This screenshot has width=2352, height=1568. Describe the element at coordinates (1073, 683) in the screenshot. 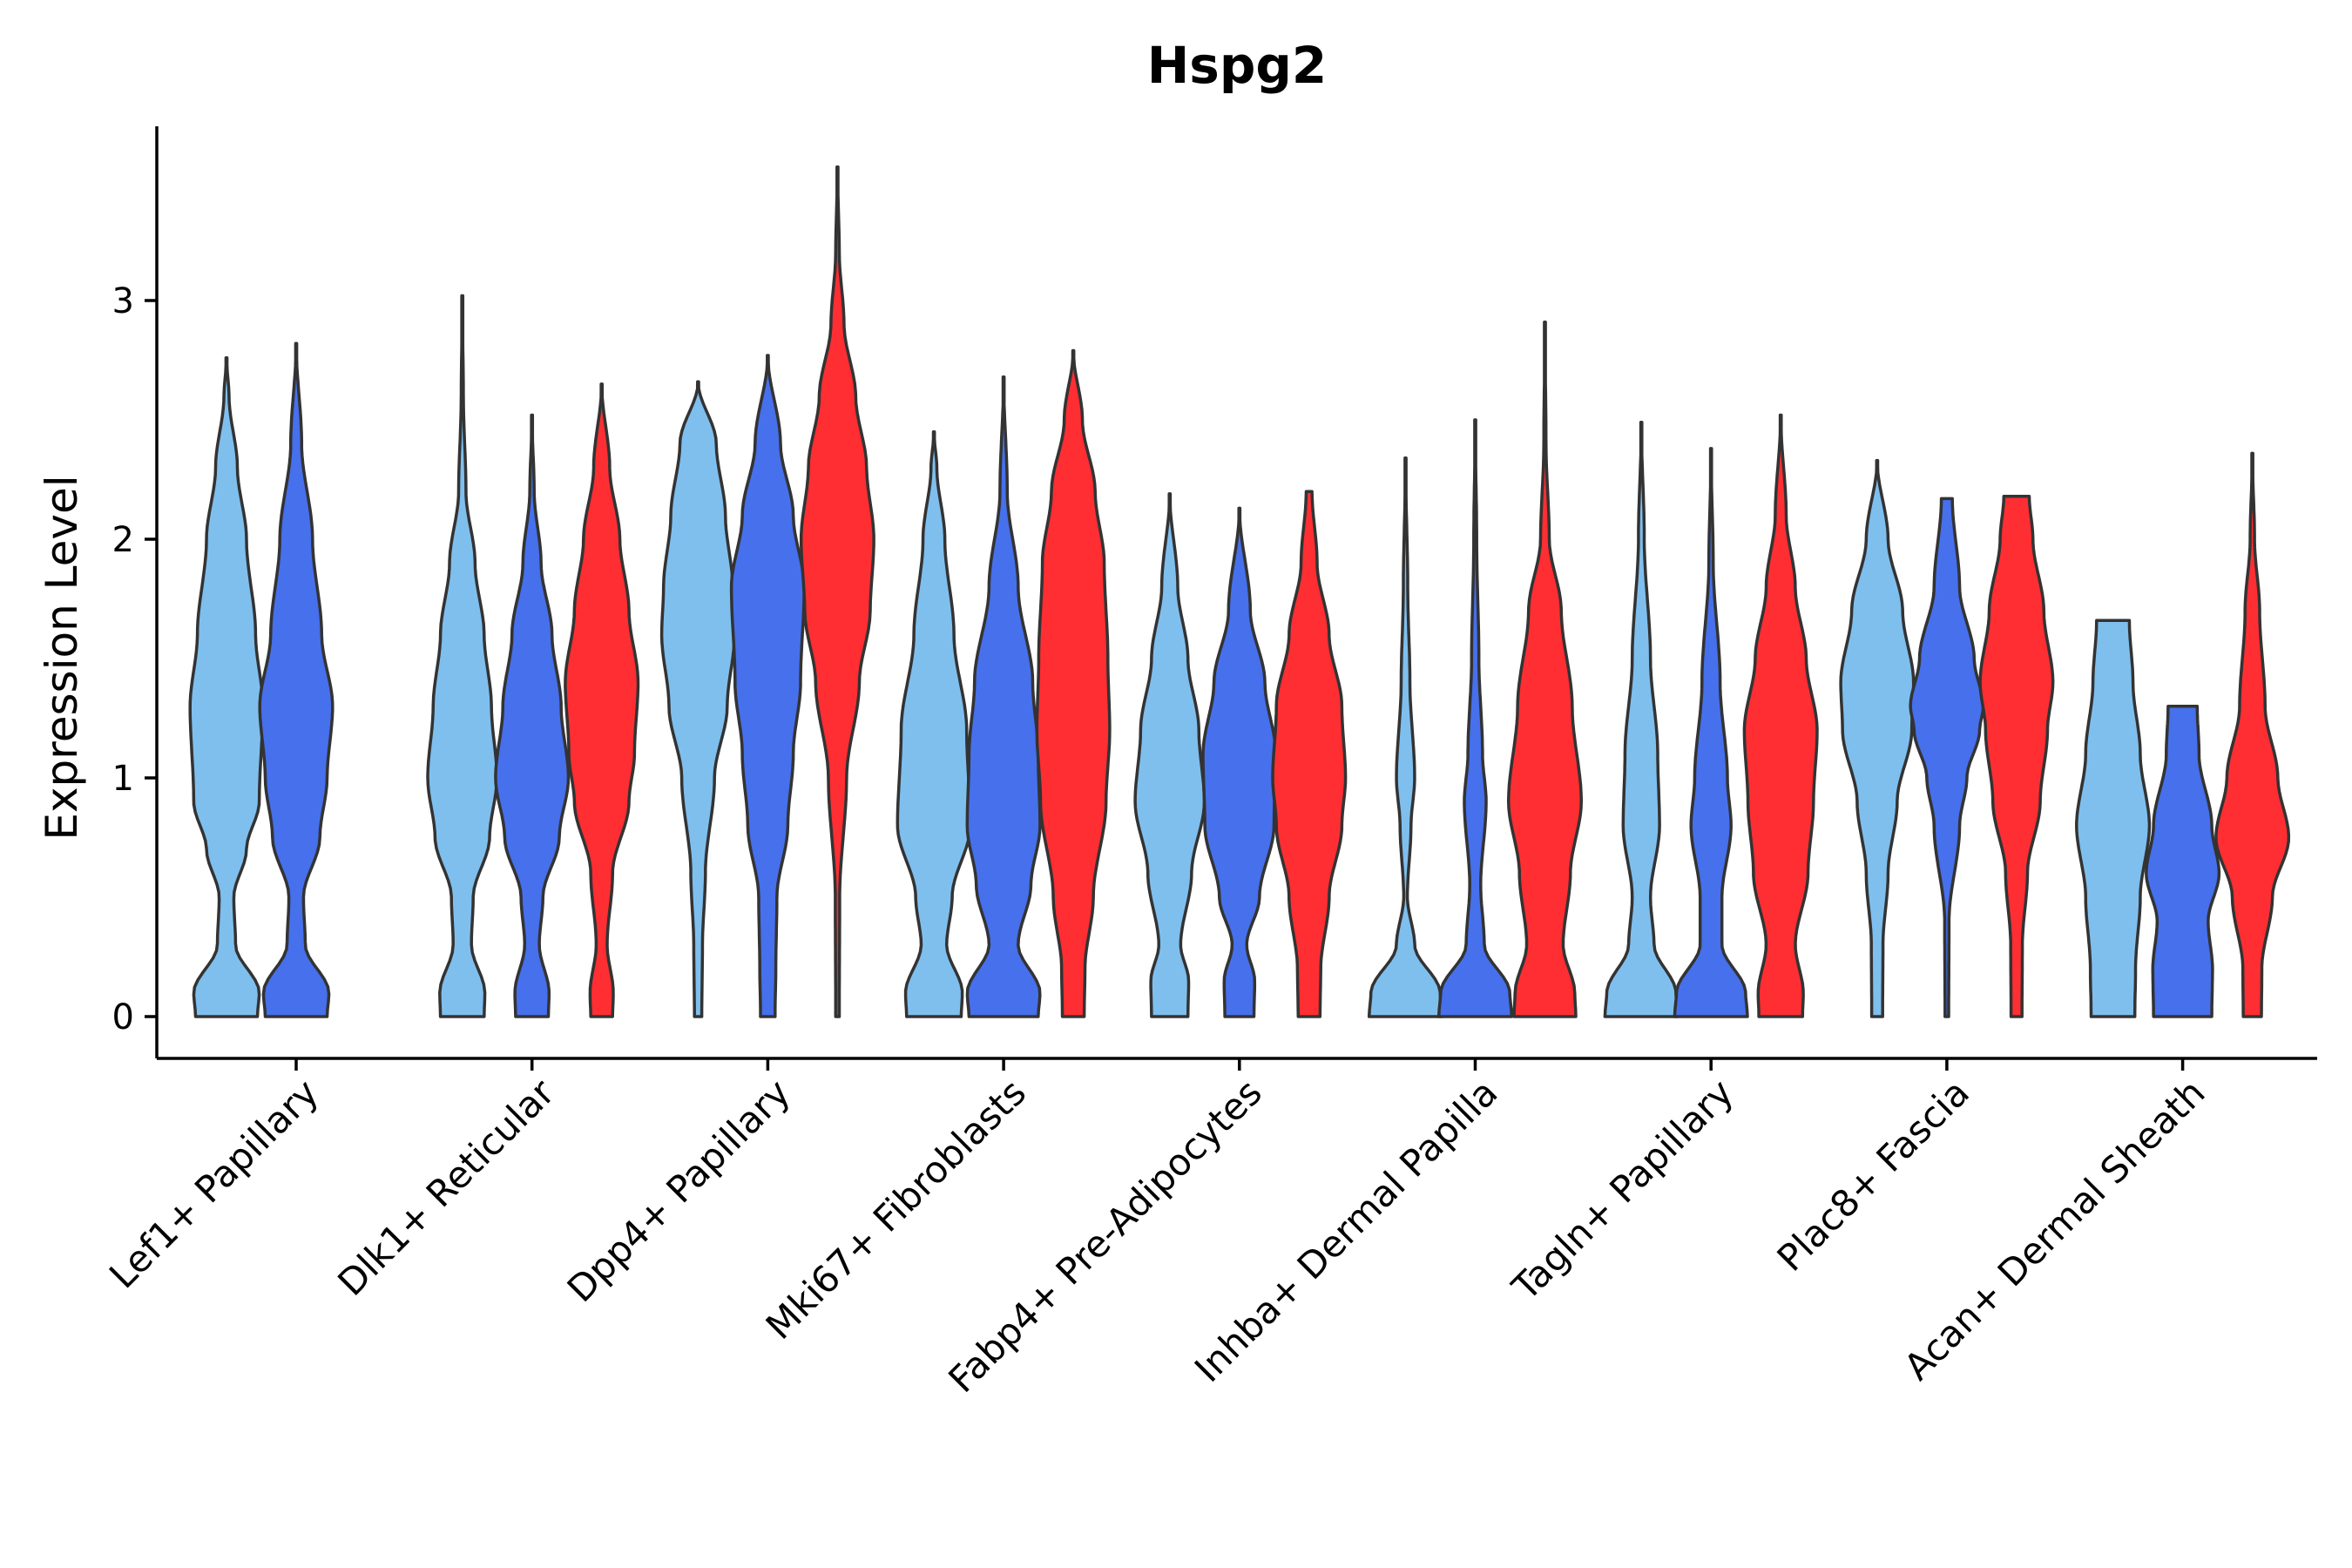

I see `violin-3-red` at that location.